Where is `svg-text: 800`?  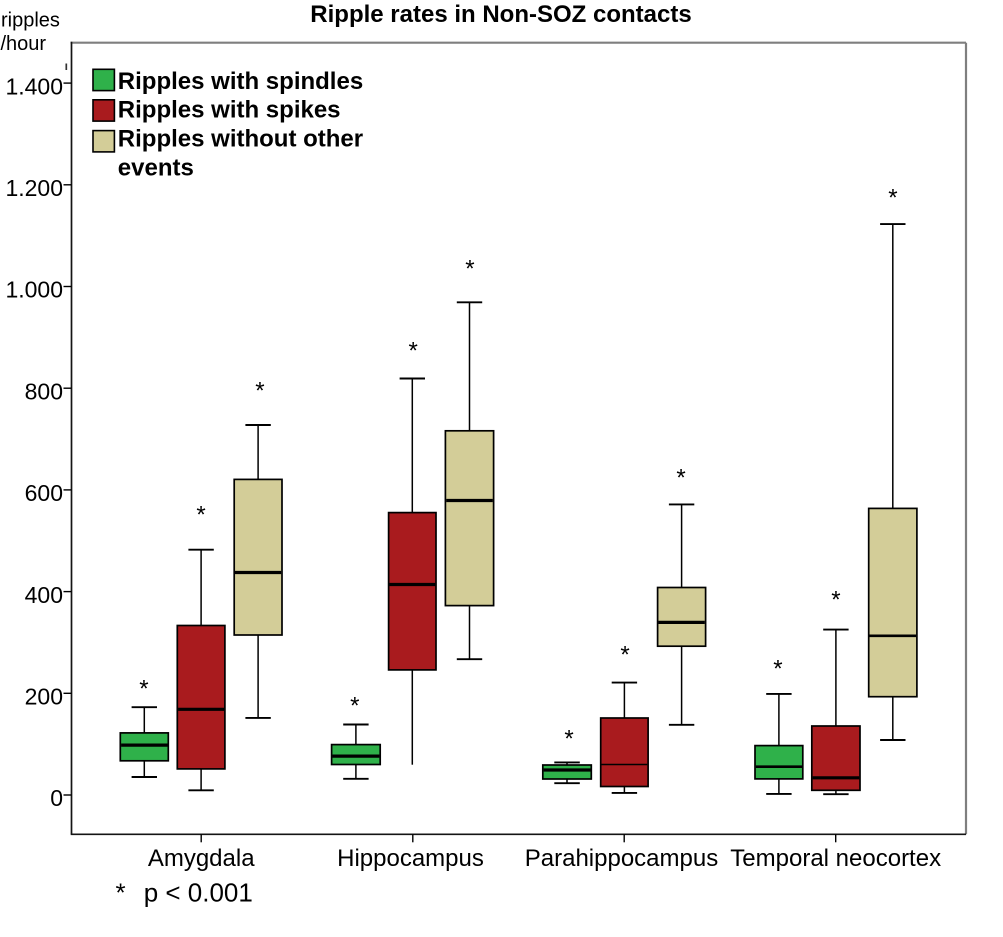 svg-text: 800 is located at coordinates (44, 391).